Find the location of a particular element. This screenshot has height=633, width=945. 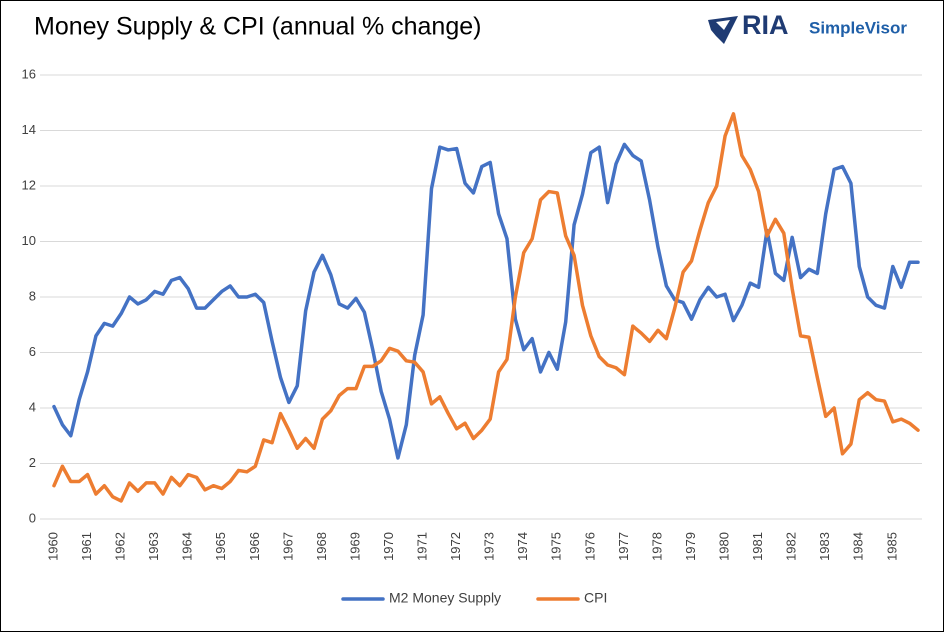

logo-icon is located at coordinates (723, 30).